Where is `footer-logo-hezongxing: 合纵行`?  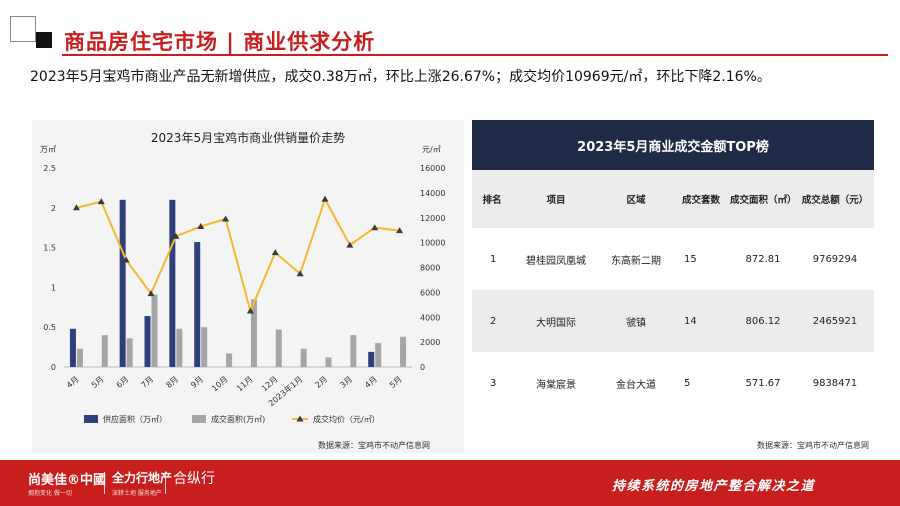
footer-logo-hezongxing: 合纵行 is located at coordinates (194, 479).